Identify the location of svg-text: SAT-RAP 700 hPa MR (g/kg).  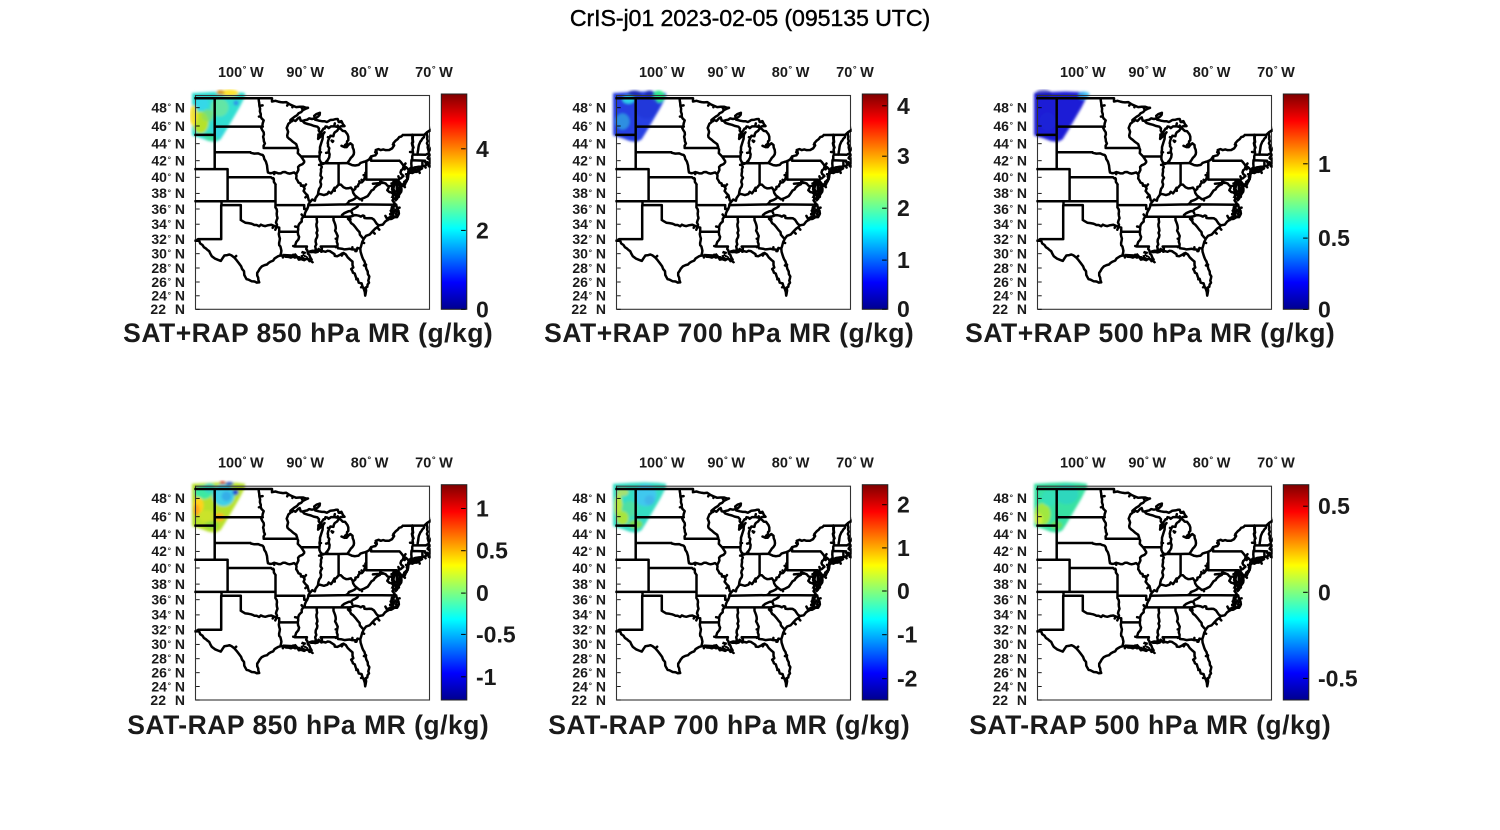
(729, 725).